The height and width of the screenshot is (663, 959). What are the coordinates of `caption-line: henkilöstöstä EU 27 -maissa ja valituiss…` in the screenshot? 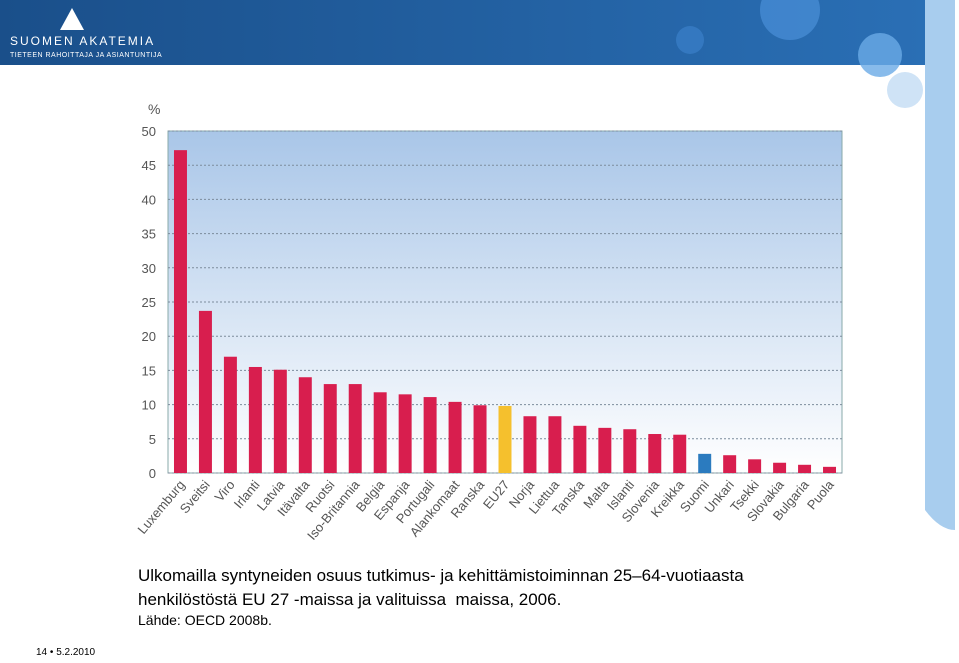 It's located at (350, 599).